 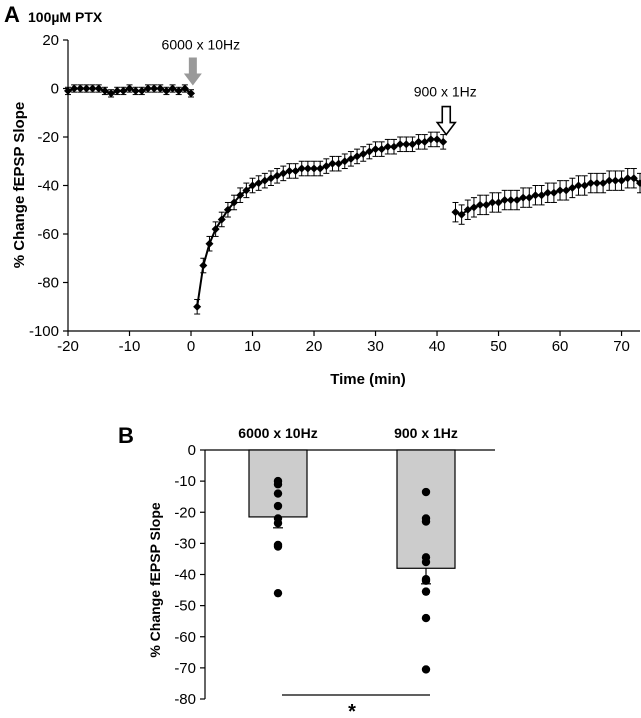 I want to click on panel-a-ylabel: % Change fEPSP Slope, so click(x=19, y=185).